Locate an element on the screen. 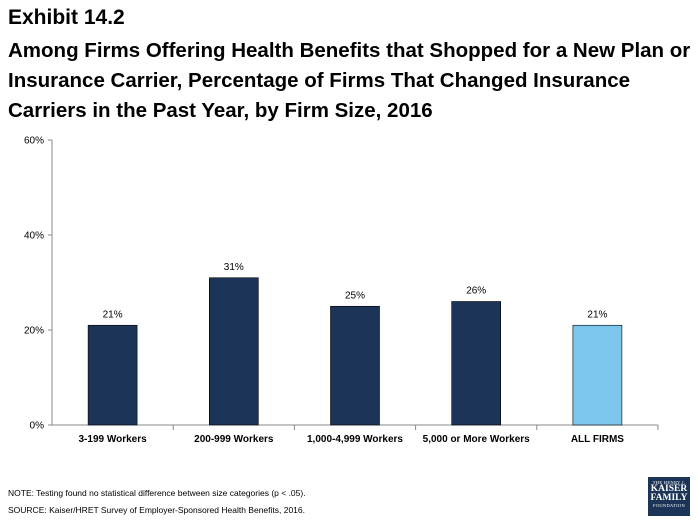 The height and width of the screenshot is (523, 698). y-tick-label: 60% is located at coordinates (34, 141).